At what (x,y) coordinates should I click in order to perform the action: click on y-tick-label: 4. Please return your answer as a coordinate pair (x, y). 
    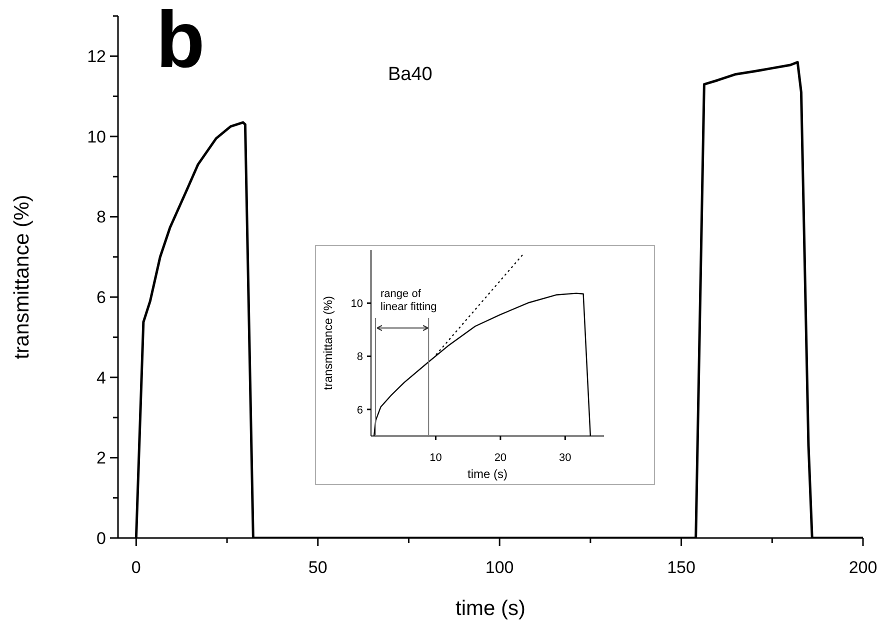
    Looking at the image, I should click on (101, 378).